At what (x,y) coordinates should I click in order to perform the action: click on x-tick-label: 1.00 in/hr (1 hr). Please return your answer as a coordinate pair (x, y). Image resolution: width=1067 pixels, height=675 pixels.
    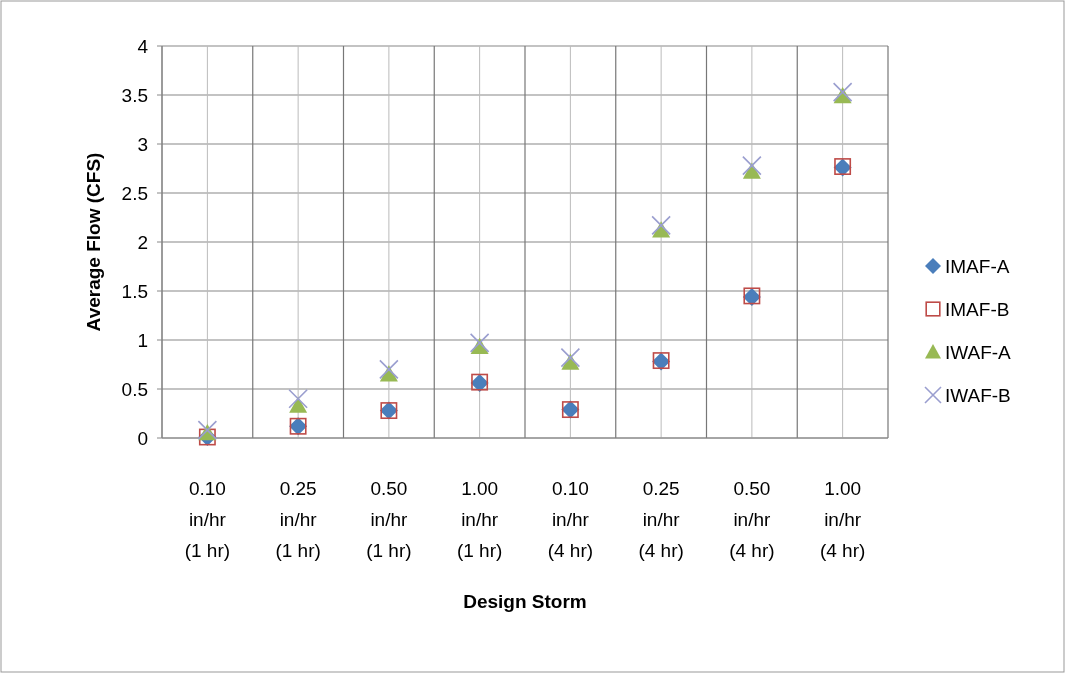
    Looking at the image, I should click on (479, 519).